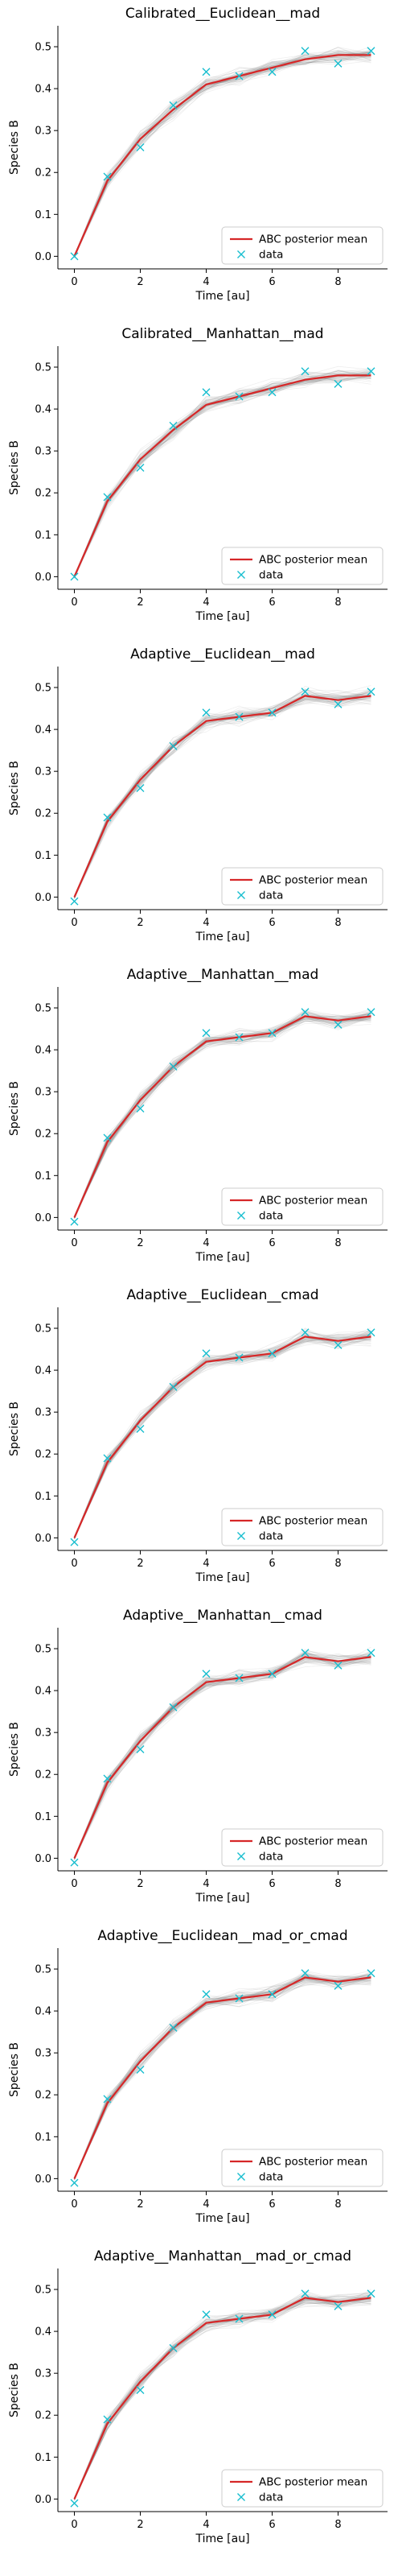 This screenshot has width=402, height=2576. What do you see at coordinates (223, 975) in the screenshot?
I see `chart-title: Adaptive__Manhattan__mad` at bounding box center [223, 975].